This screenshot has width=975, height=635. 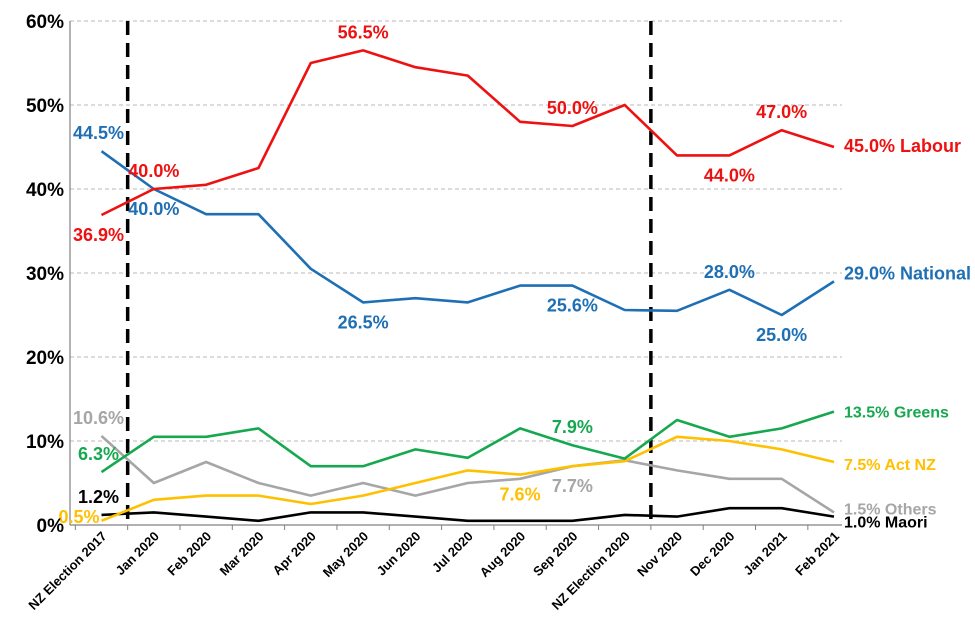 What do you see at coordinates (136, 553) in the screenshot?
I see `x-tick-label: Jan 2020` at bounding box center [136, 553].